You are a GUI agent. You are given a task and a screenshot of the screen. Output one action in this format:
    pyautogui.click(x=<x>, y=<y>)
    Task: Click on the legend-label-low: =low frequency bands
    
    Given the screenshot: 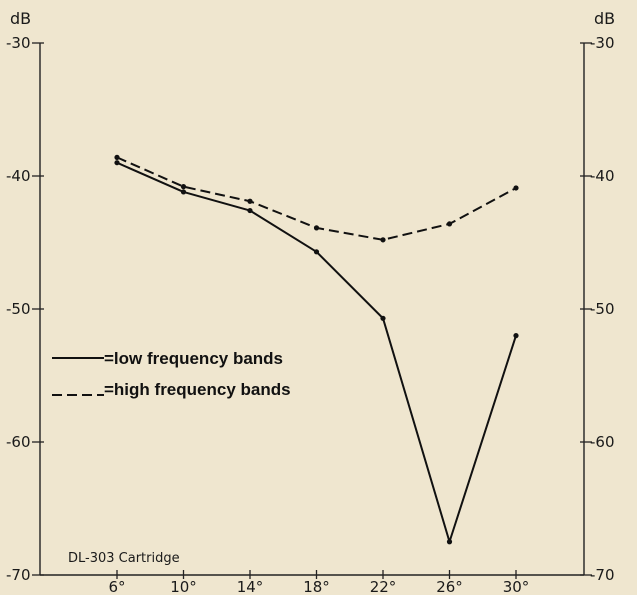 What is the action you would take?
    pyautogui.click(x=193, y=358)
    